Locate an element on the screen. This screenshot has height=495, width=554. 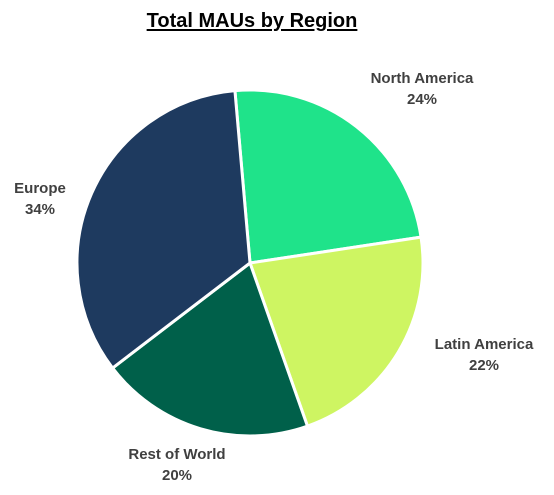
slice-value-label: 22% is located at coordinates (484, 365).